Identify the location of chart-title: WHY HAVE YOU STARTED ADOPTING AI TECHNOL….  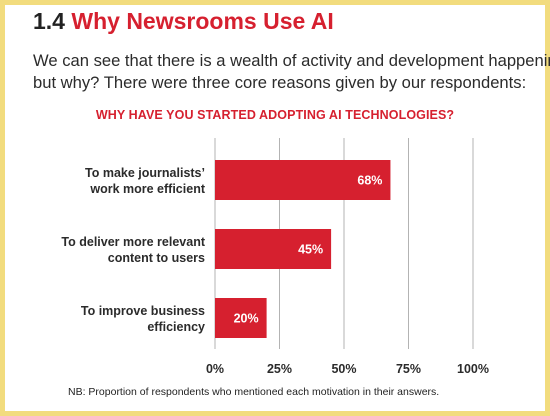
(275, 115).